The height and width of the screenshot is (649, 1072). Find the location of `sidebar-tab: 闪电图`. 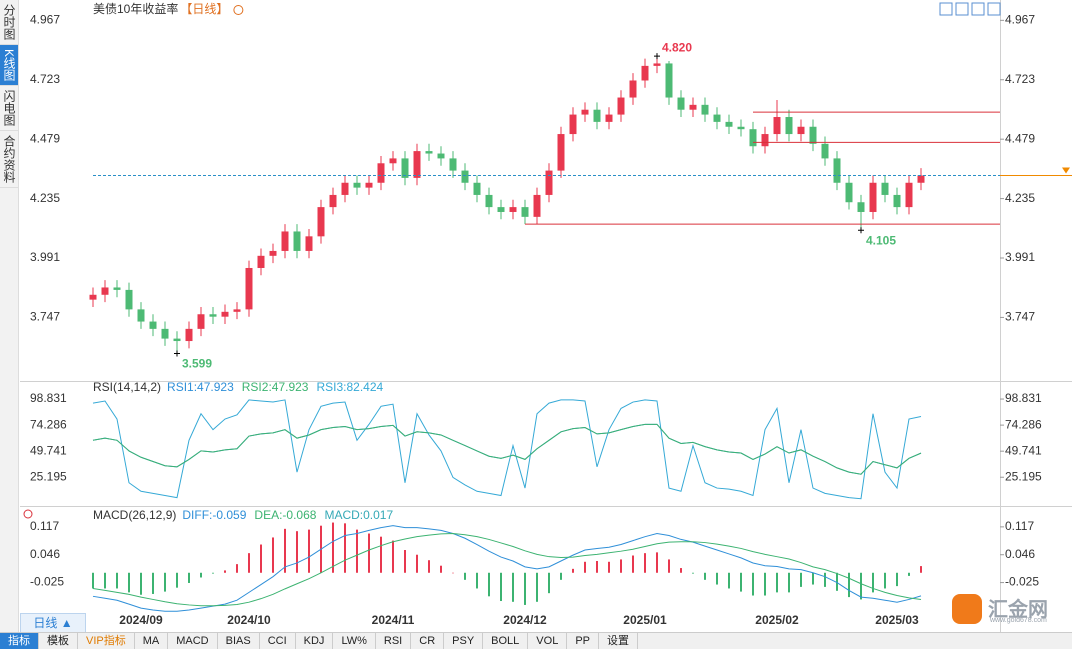

sidebar-tab: 闪电图 is located at coordinates (9, 109).